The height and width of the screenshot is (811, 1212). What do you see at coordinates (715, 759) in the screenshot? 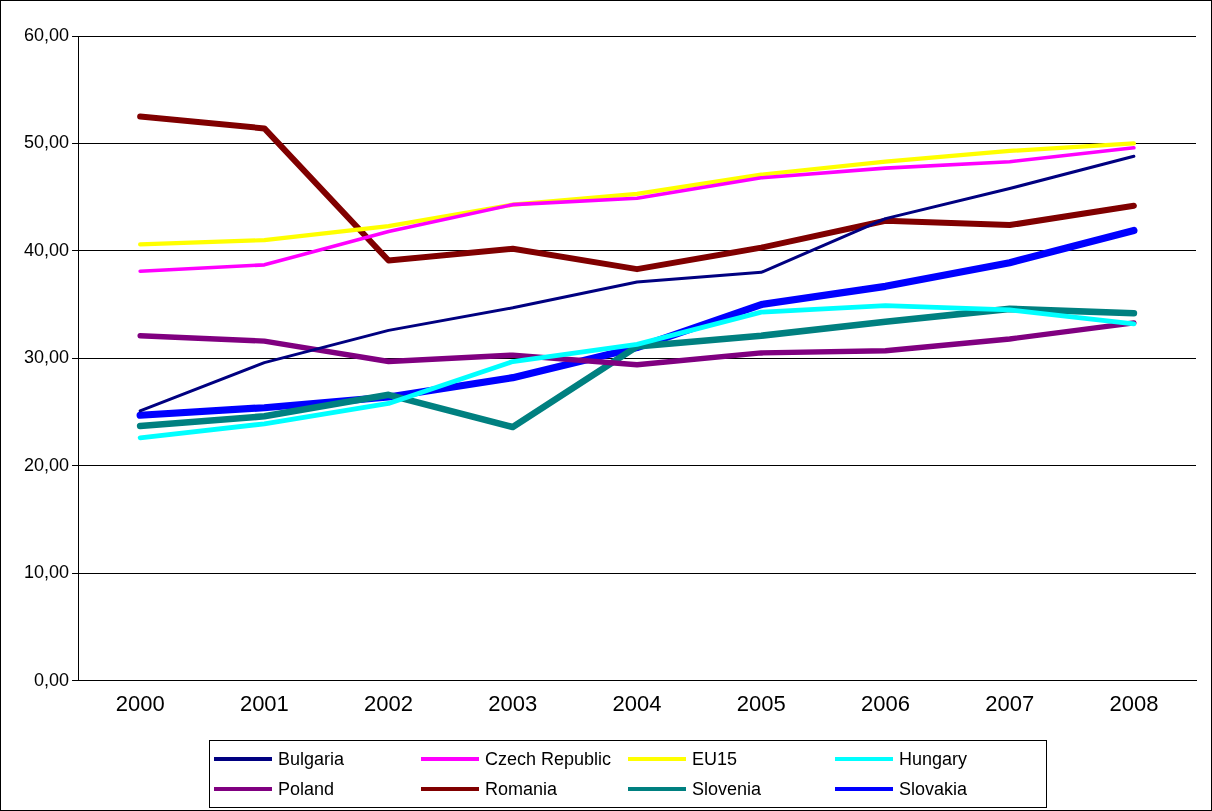
I see `legend-label: EU15` at bounding box center [715, 759].